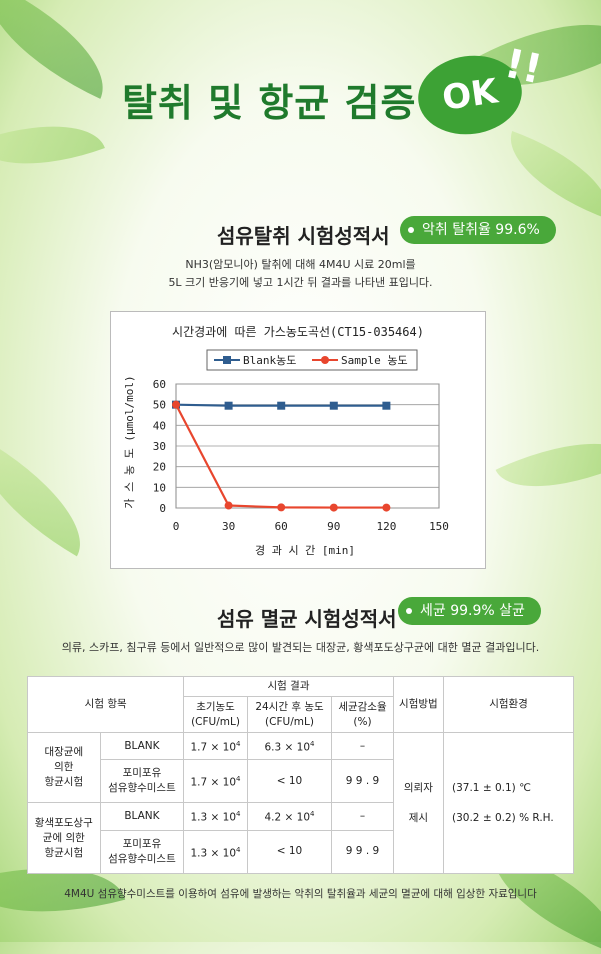  Describe the element at coordinates (63, 837) in the screenshot. I see `group-line: 균에 의한` at that location.